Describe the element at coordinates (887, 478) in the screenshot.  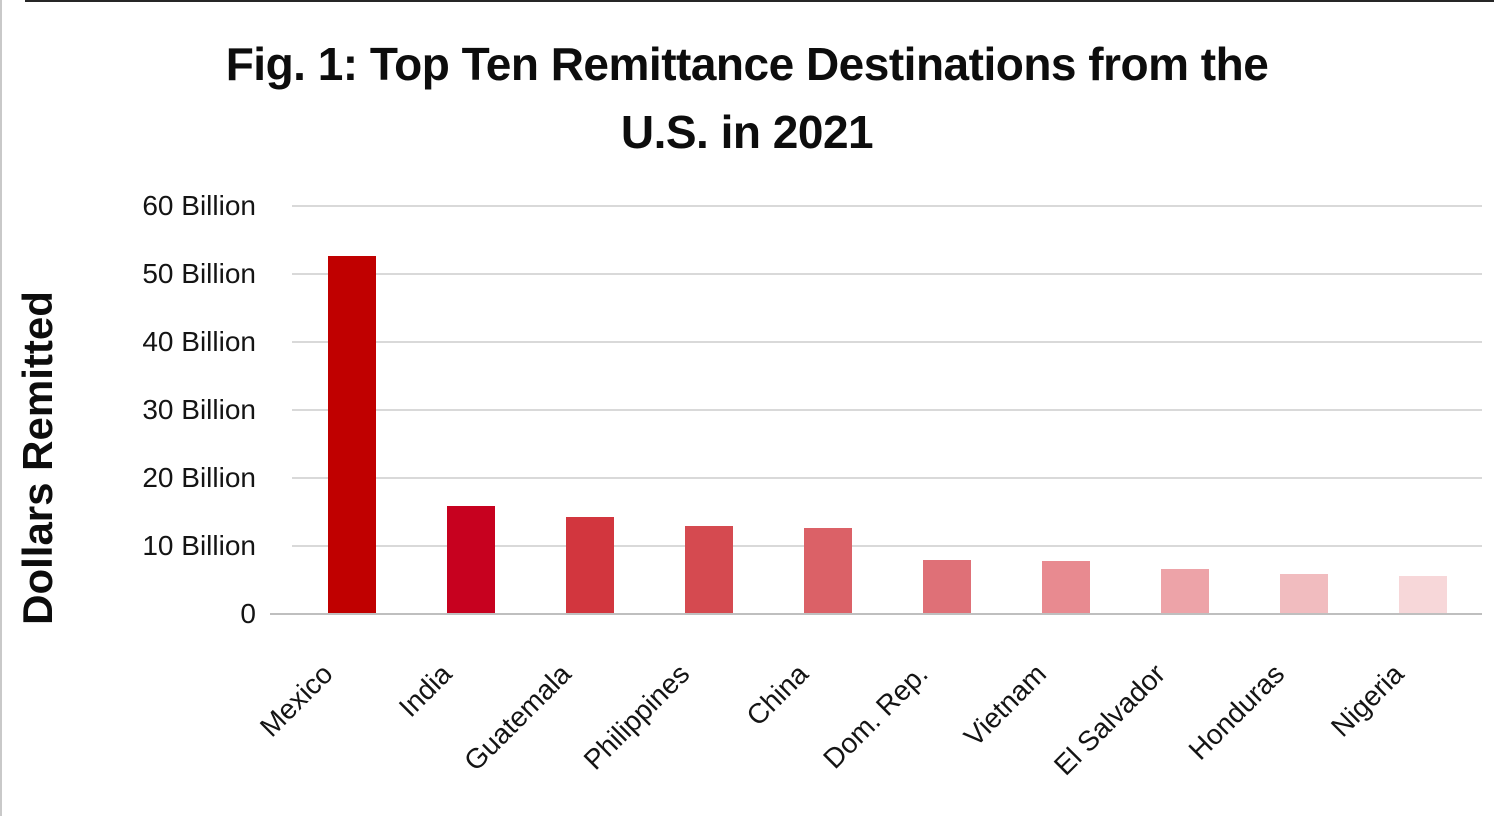
I see `gridline-20-billion` at that location.